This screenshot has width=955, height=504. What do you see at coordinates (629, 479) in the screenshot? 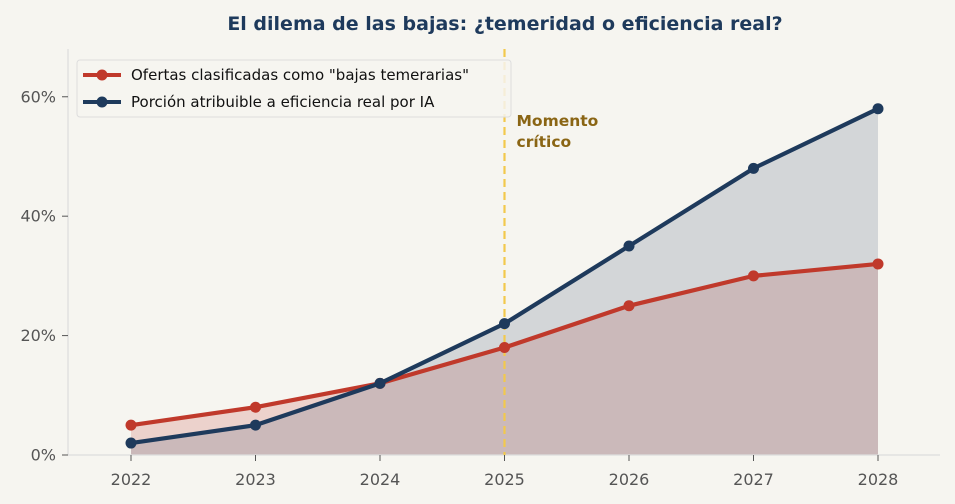
I see `x-tick-label: 2026` at bounding box center [629, 479].